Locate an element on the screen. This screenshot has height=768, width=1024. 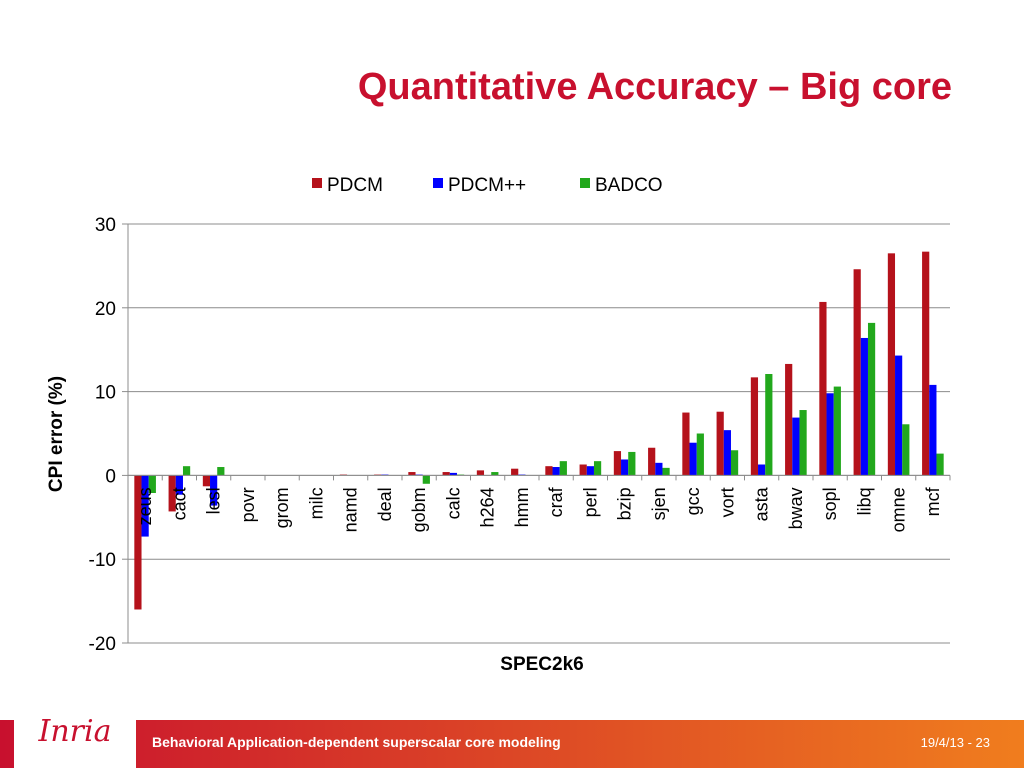
x-tick-label-namd: namd is located at coordinates (351, 509).